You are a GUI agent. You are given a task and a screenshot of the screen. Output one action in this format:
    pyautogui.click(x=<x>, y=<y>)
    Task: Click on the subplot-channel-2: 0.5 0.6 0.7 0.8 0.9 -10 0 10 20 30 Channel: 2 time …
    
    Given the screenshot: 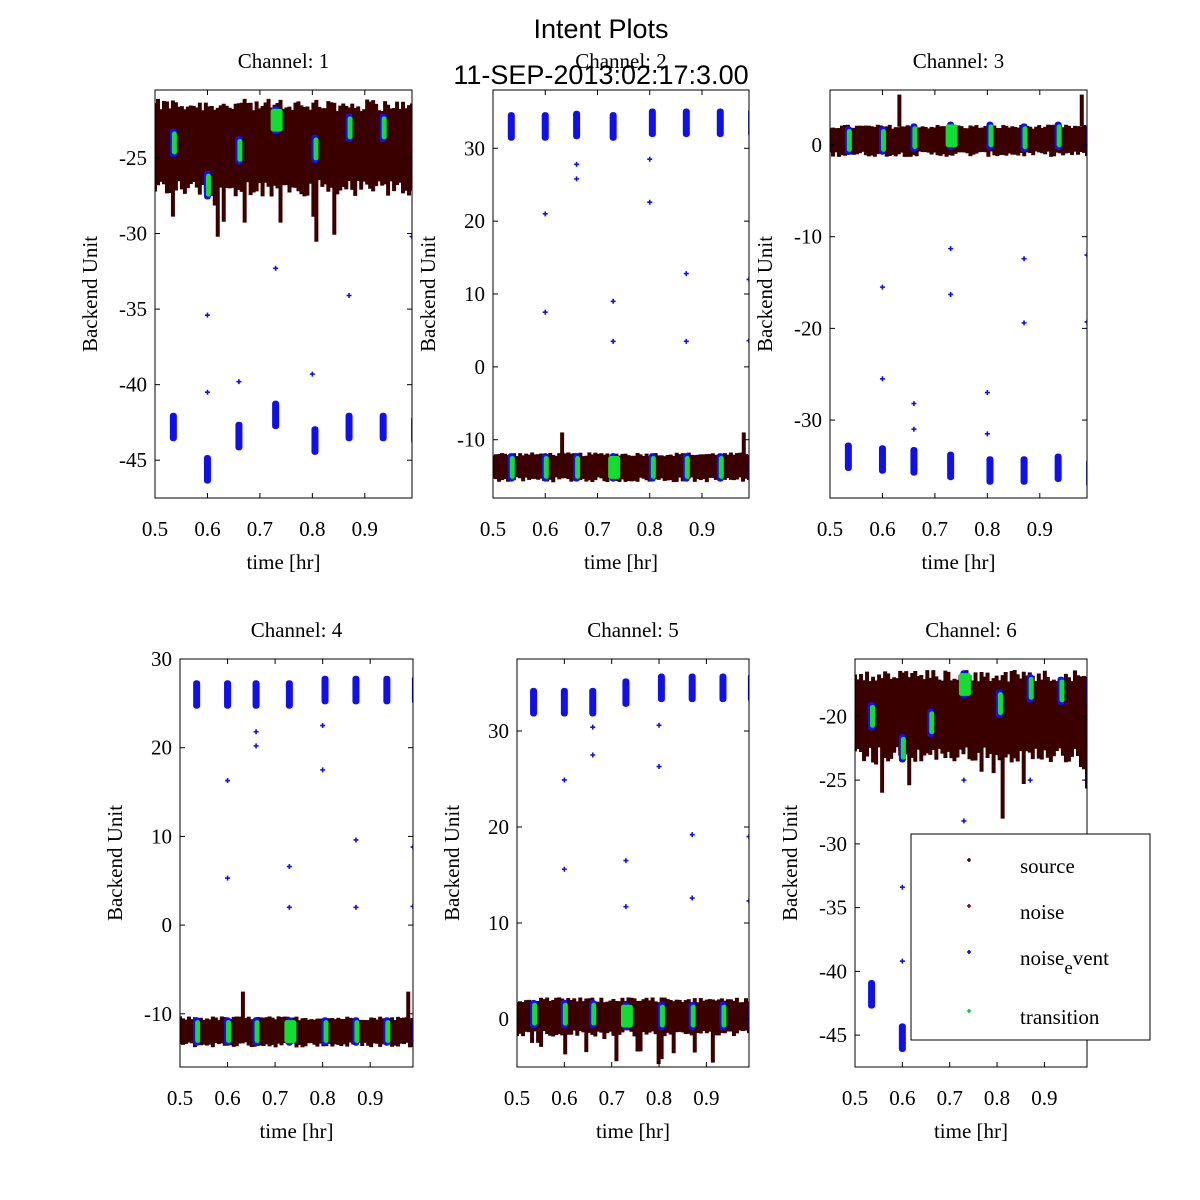 What is the action you would take?
    pyautogui.click(x=583, y=311)
    